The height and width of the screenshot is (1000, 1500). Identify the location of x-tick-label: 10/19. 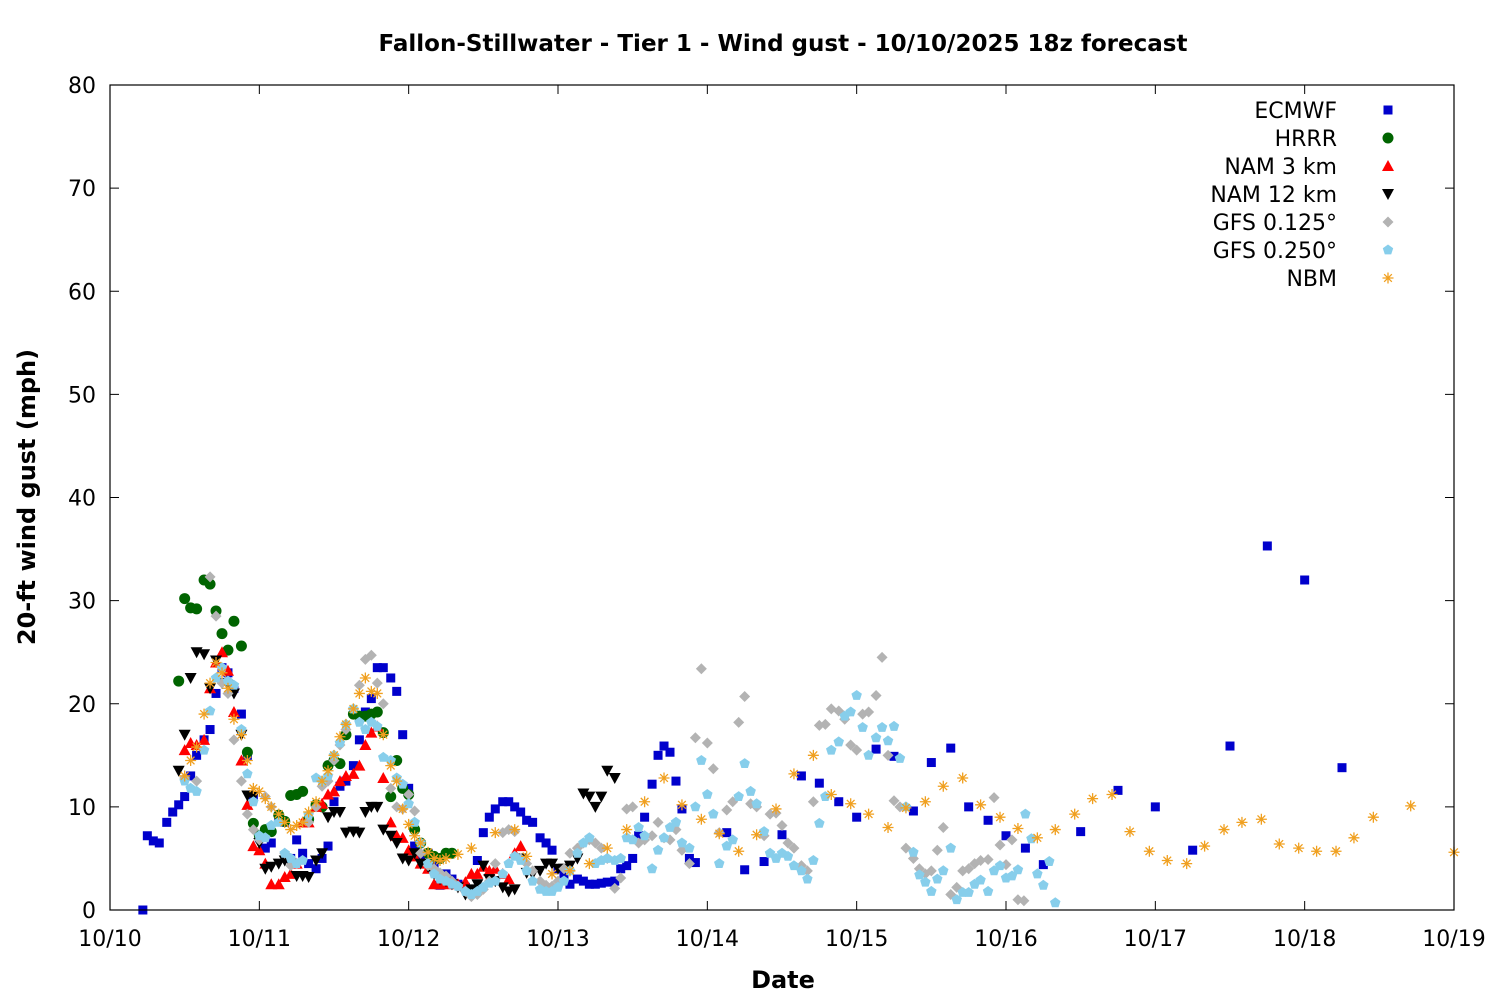
(1453, 939).